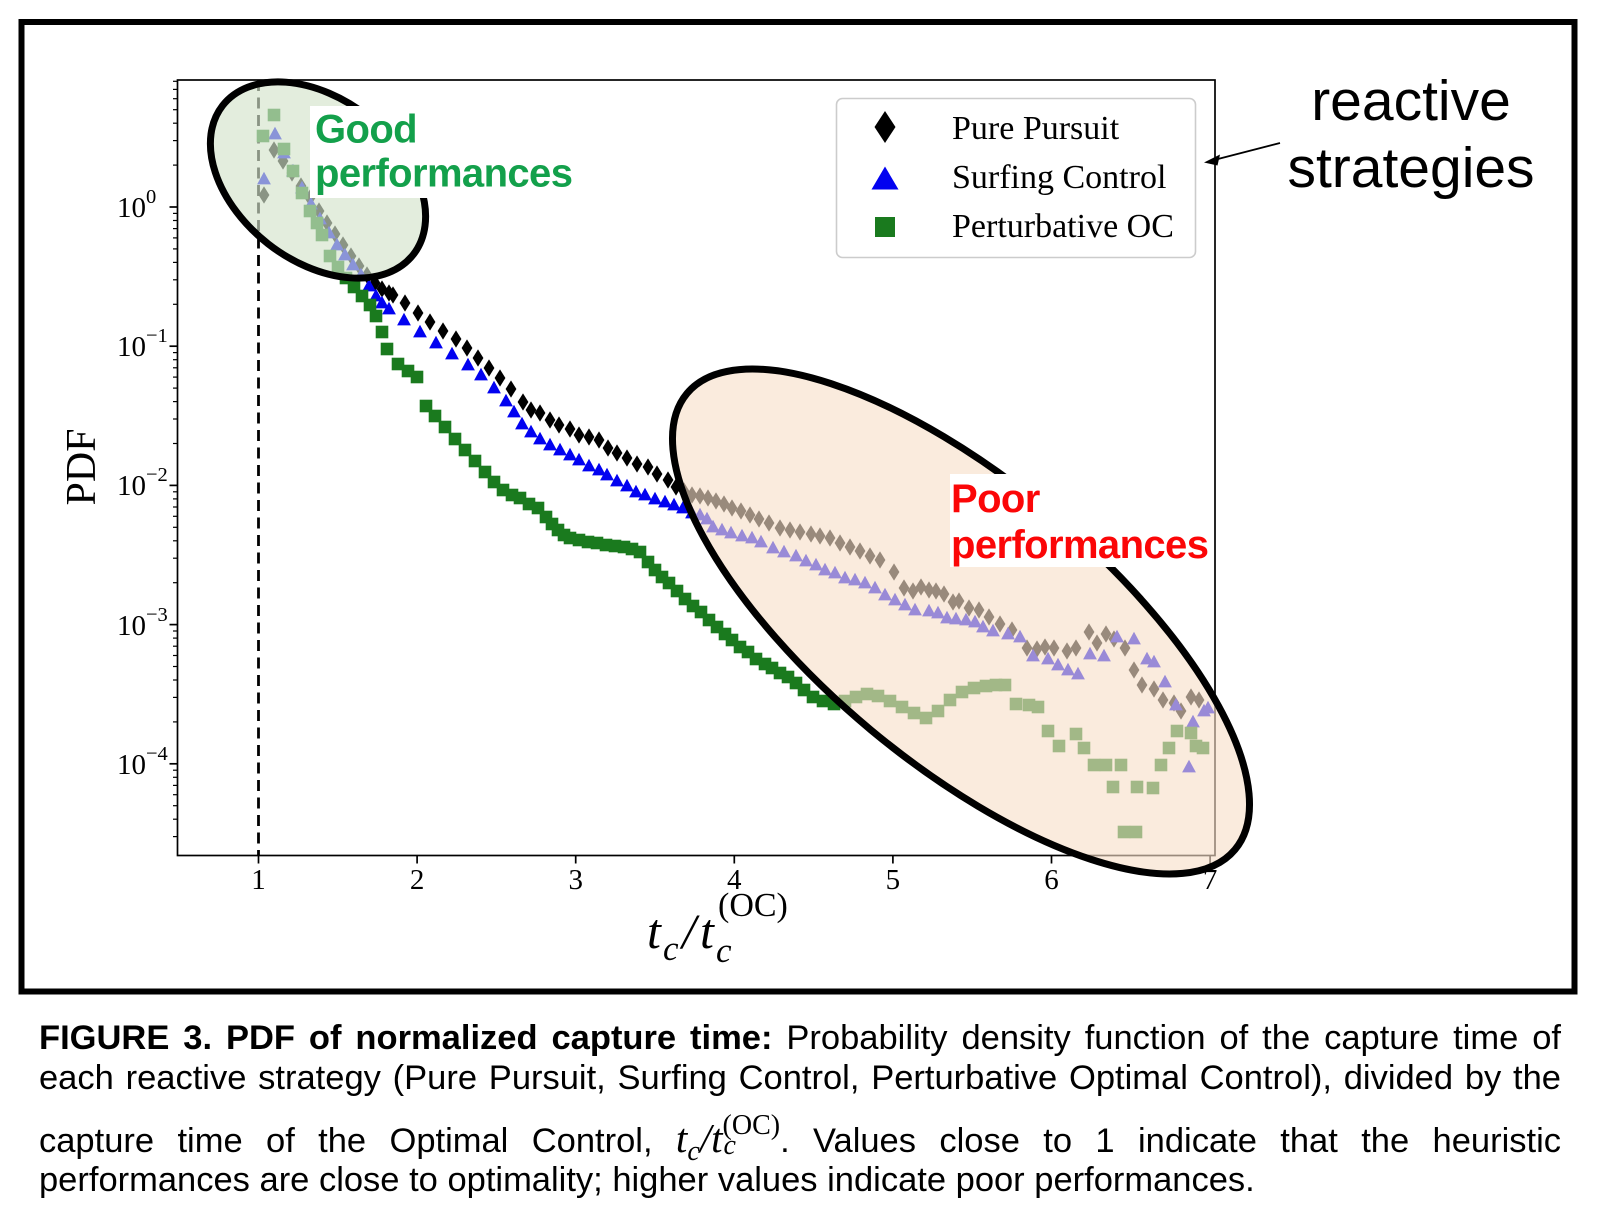  What do you see at coordinates (82, 466) in the screenshot?
I see `svg-text: PDF` at bounding box center [82, 466].